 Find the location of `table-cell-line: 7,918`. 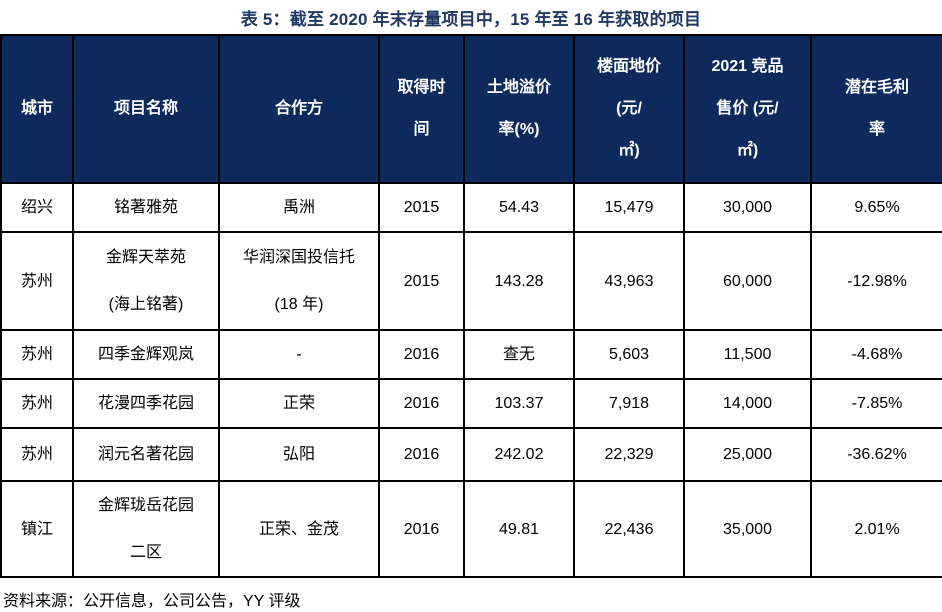

table-cell-line: 7,918 is located at coordinates (629, 403).